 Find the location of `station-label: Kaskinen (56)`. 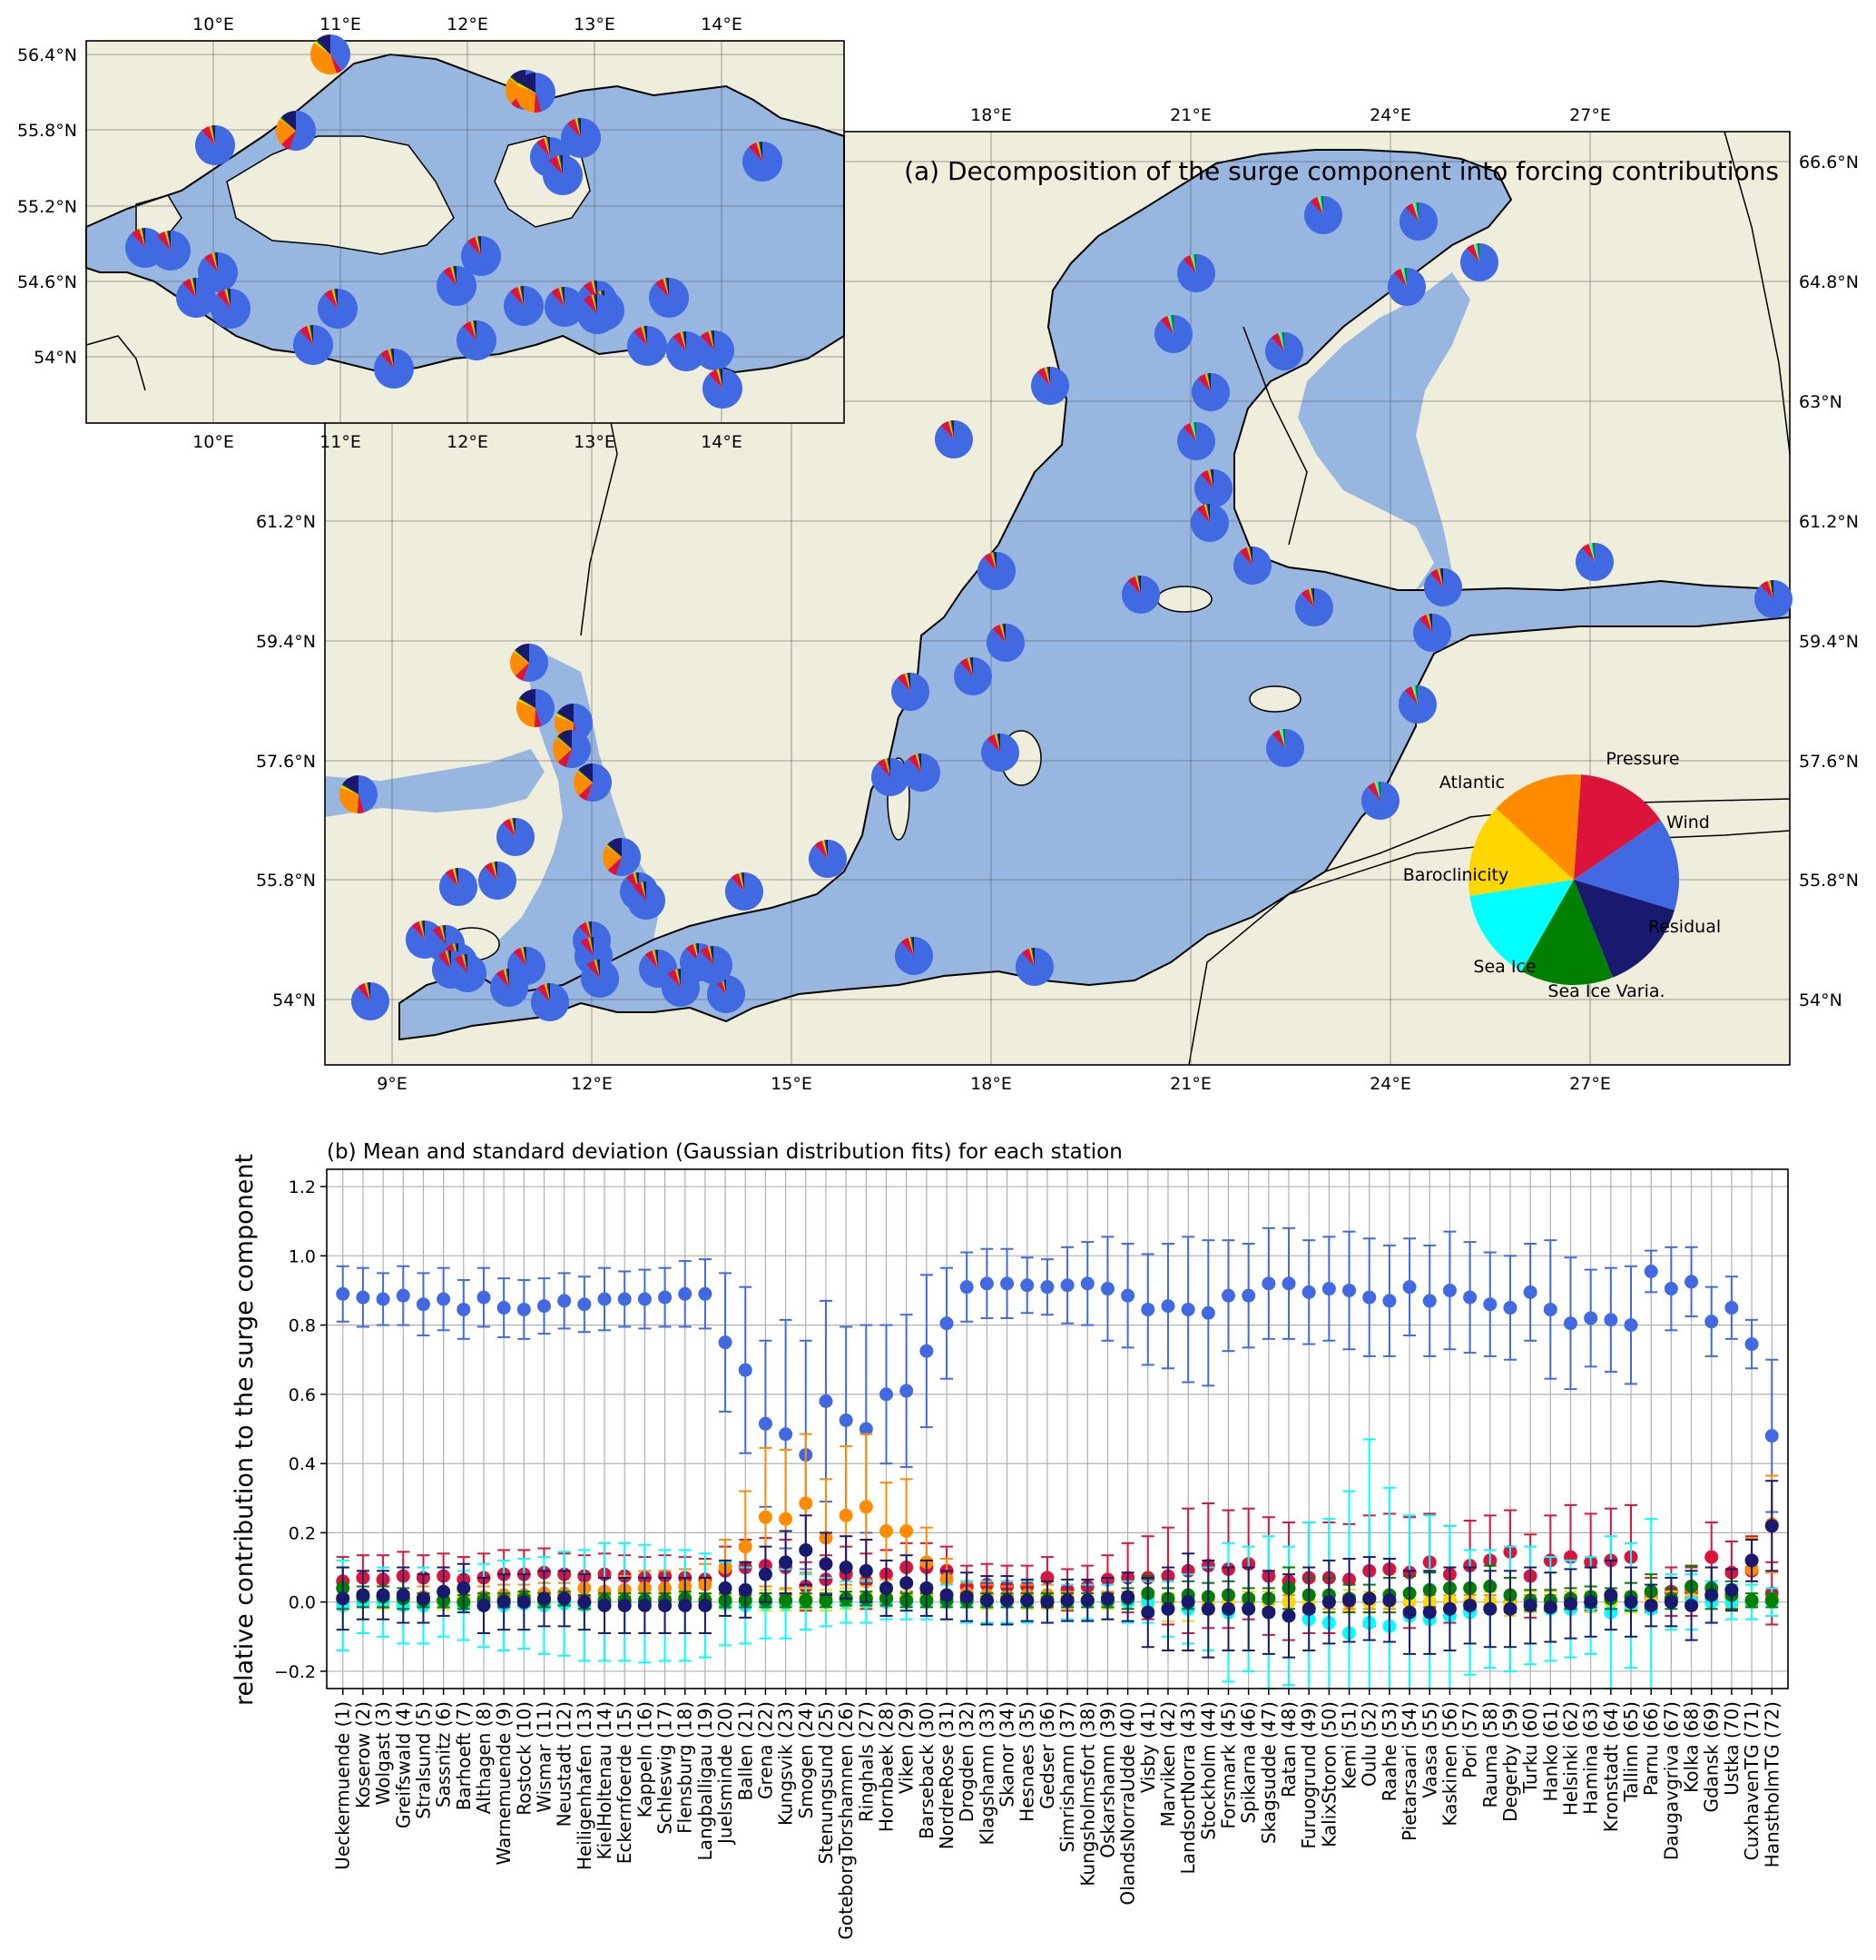

station-label: Kaskinen (56) is located at coordinates (1449, 1764).